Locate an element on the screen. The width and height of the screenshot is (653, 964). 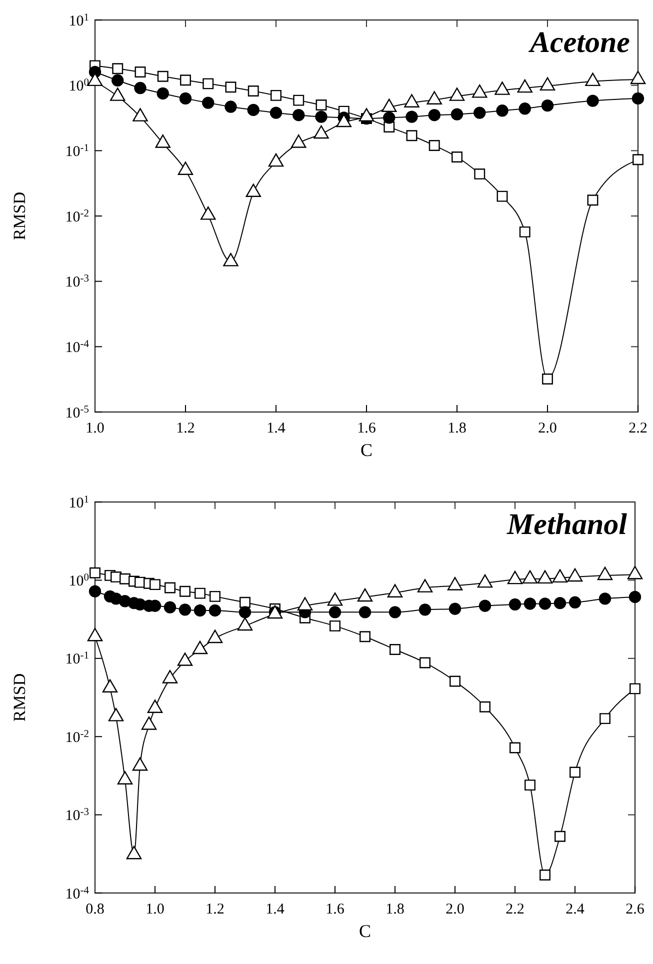
y-tick-label: 10$^{-5}$ is located at coordinates (77, 413).